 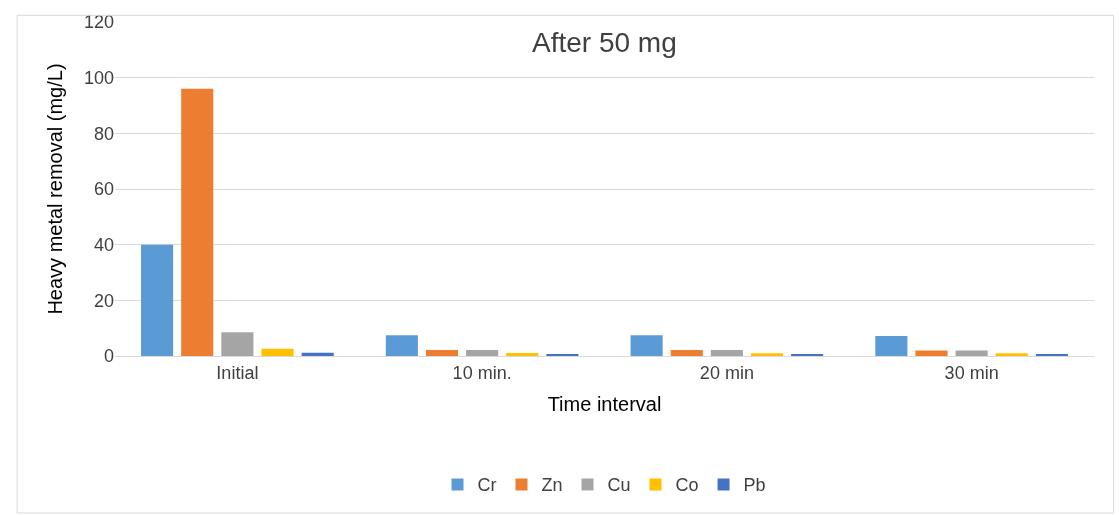 I want to click on legend-label: Pb, so click(x=754, y=485).